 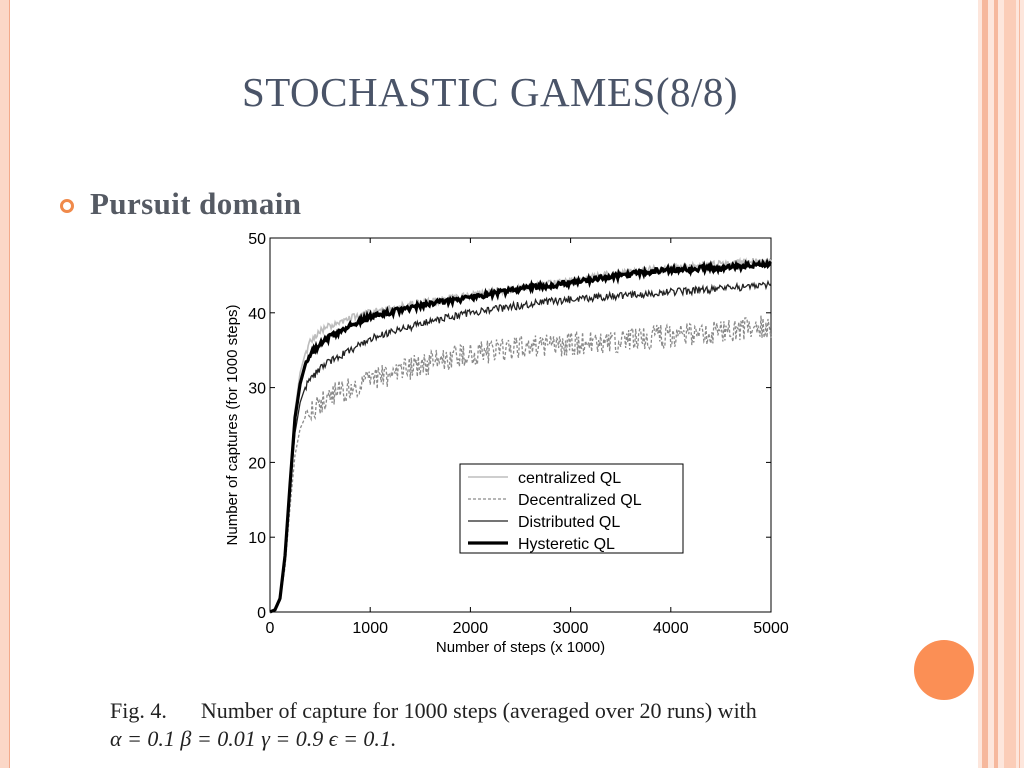 I want to click on bullet-circle-icon, so click(x=67, y=206).